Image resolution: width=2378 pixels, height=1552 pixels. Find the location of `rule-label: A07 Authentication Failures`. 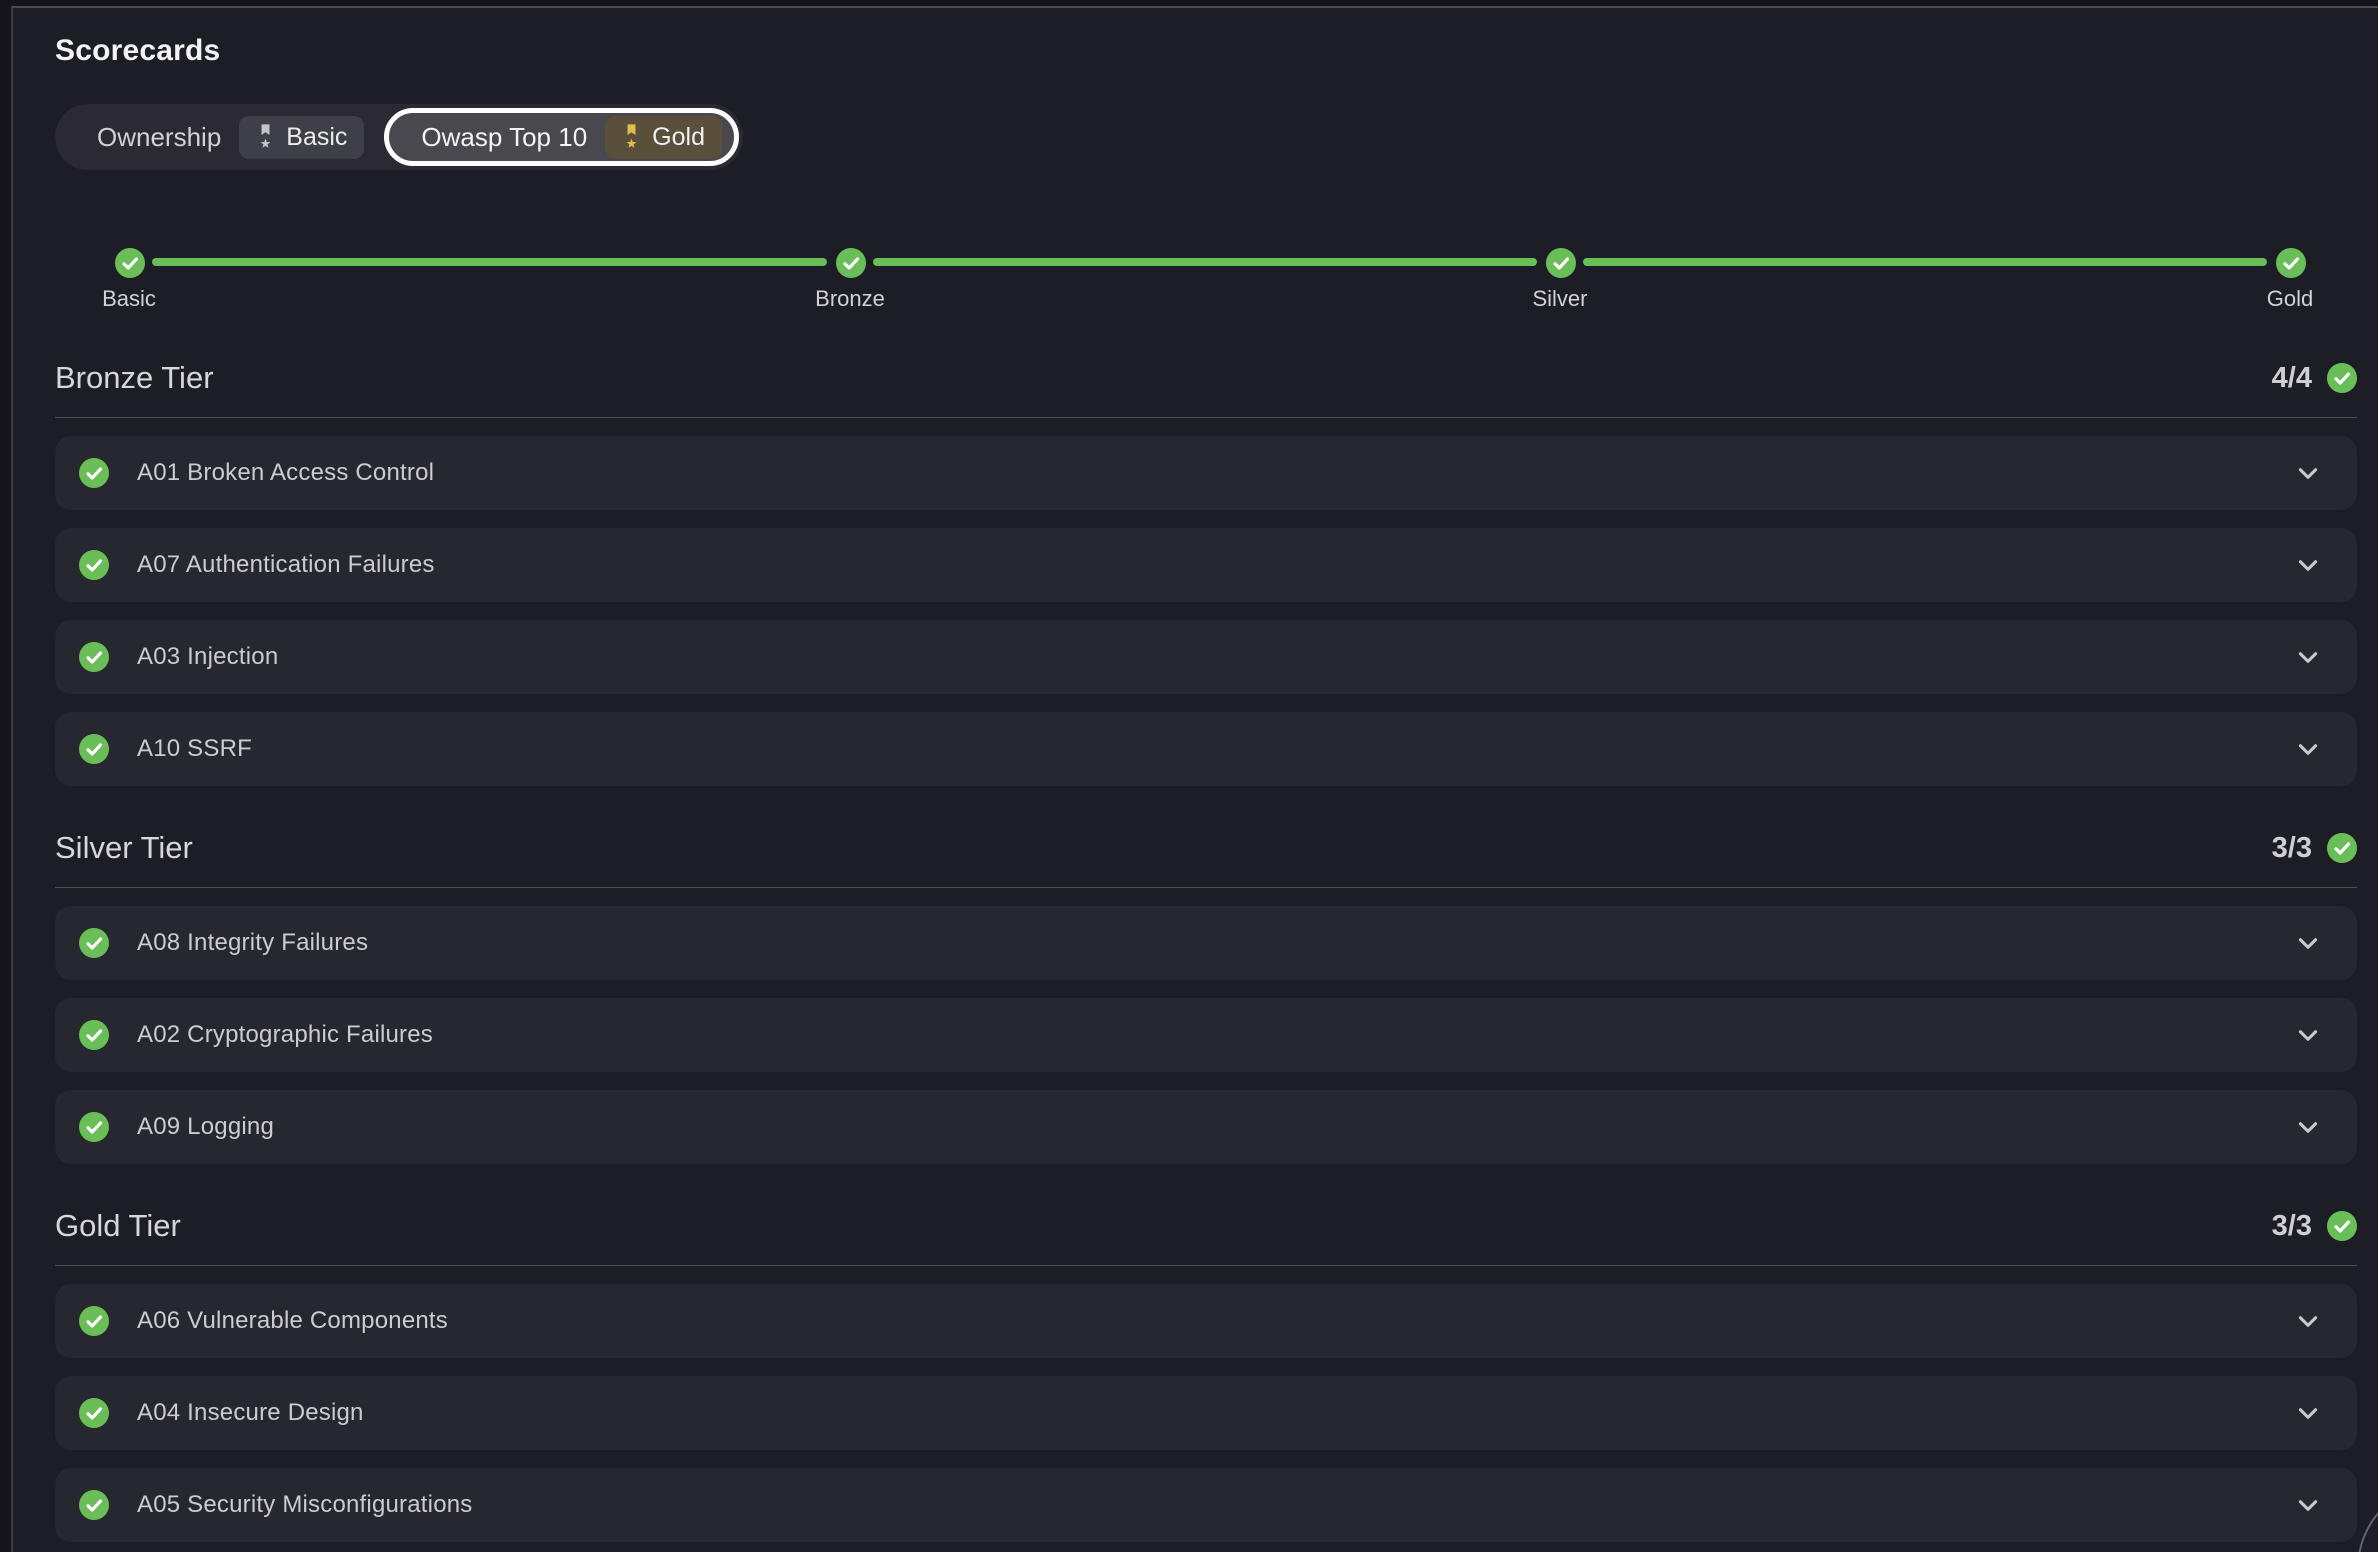

rule-label: A07 Authentication Failures is located at coordinates (286, 564).